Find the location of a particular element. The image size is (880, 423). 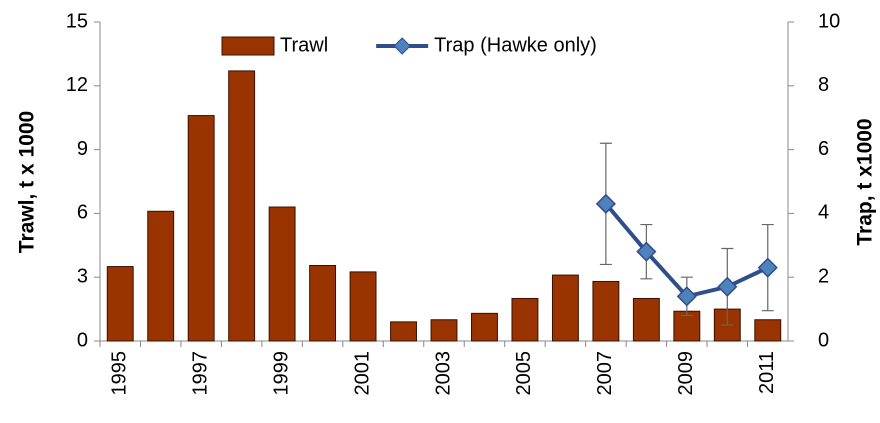

y2-tick-label: 4 is located at coordinates (823, 213).